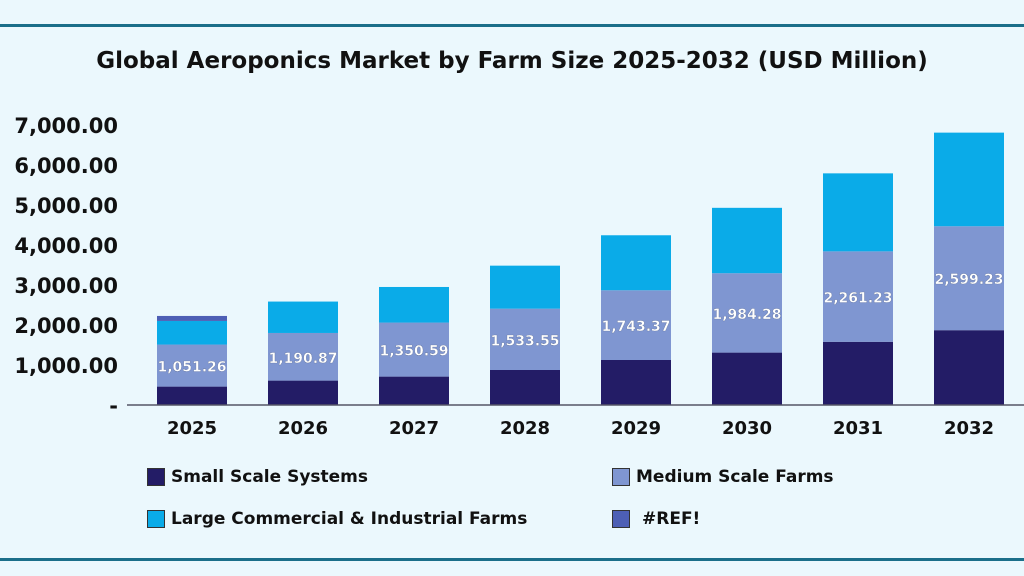  I want to click on y-tick-label: -, so click(113, 406).